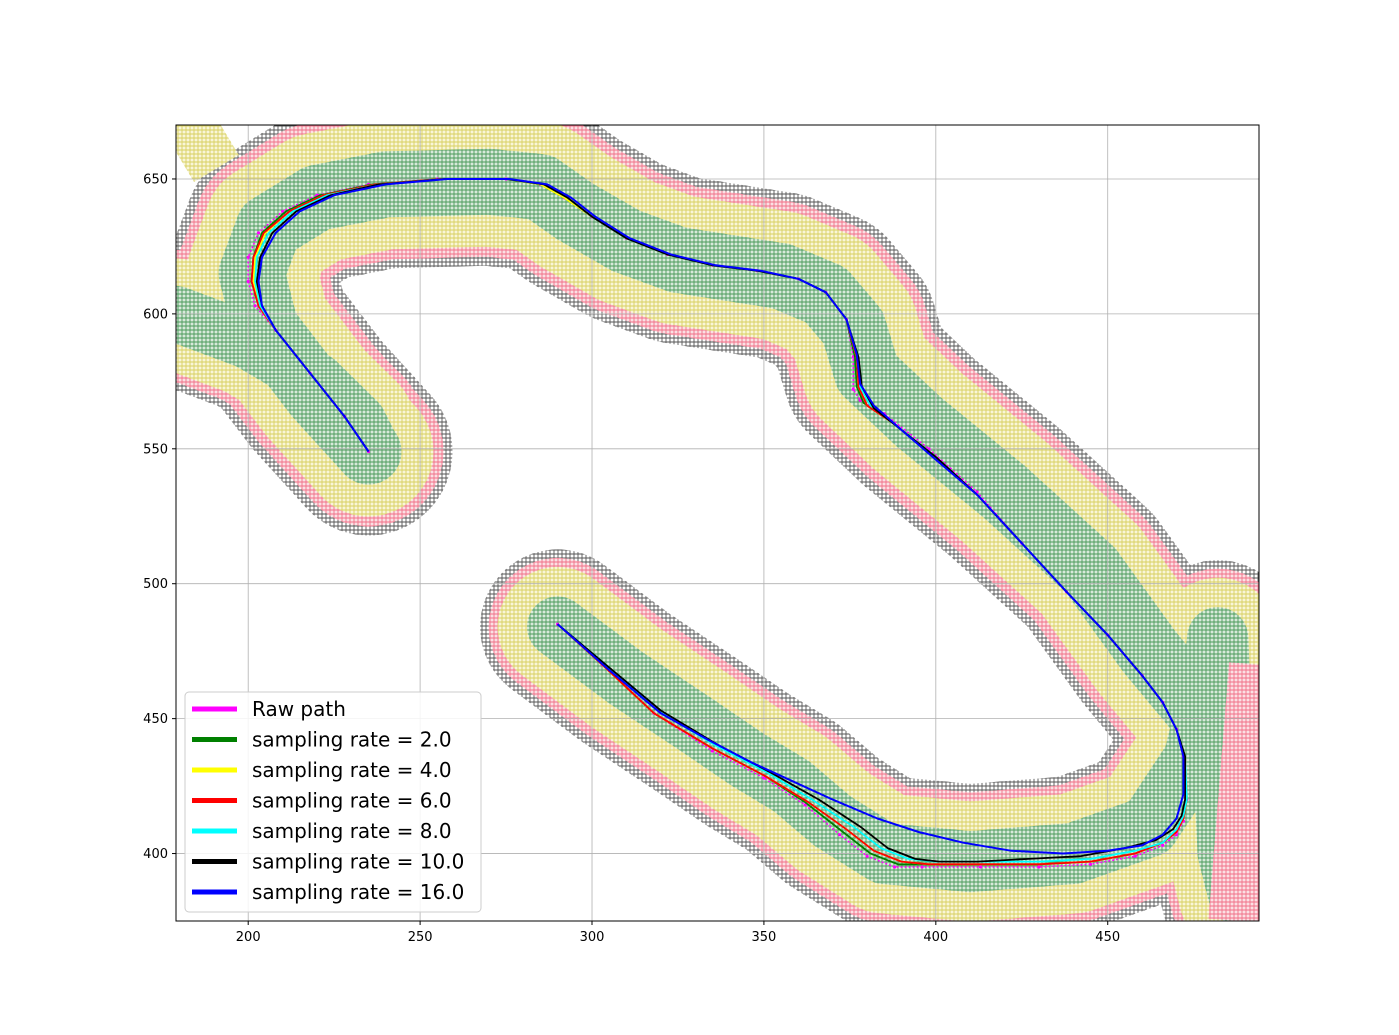 The image size is (1399, 1035). Describe the element at coordinates (159, 517) in the screenshot. I see `y-axis: 400 450 500 550 600 650` at that location.